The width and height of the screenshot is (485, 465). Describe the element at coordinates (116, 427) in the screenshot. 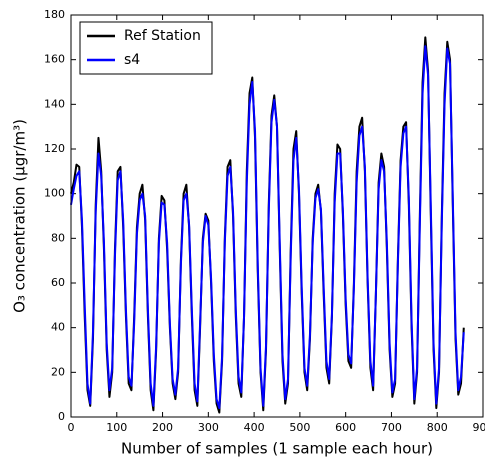

I see `x-tick-label: 100` at that location.